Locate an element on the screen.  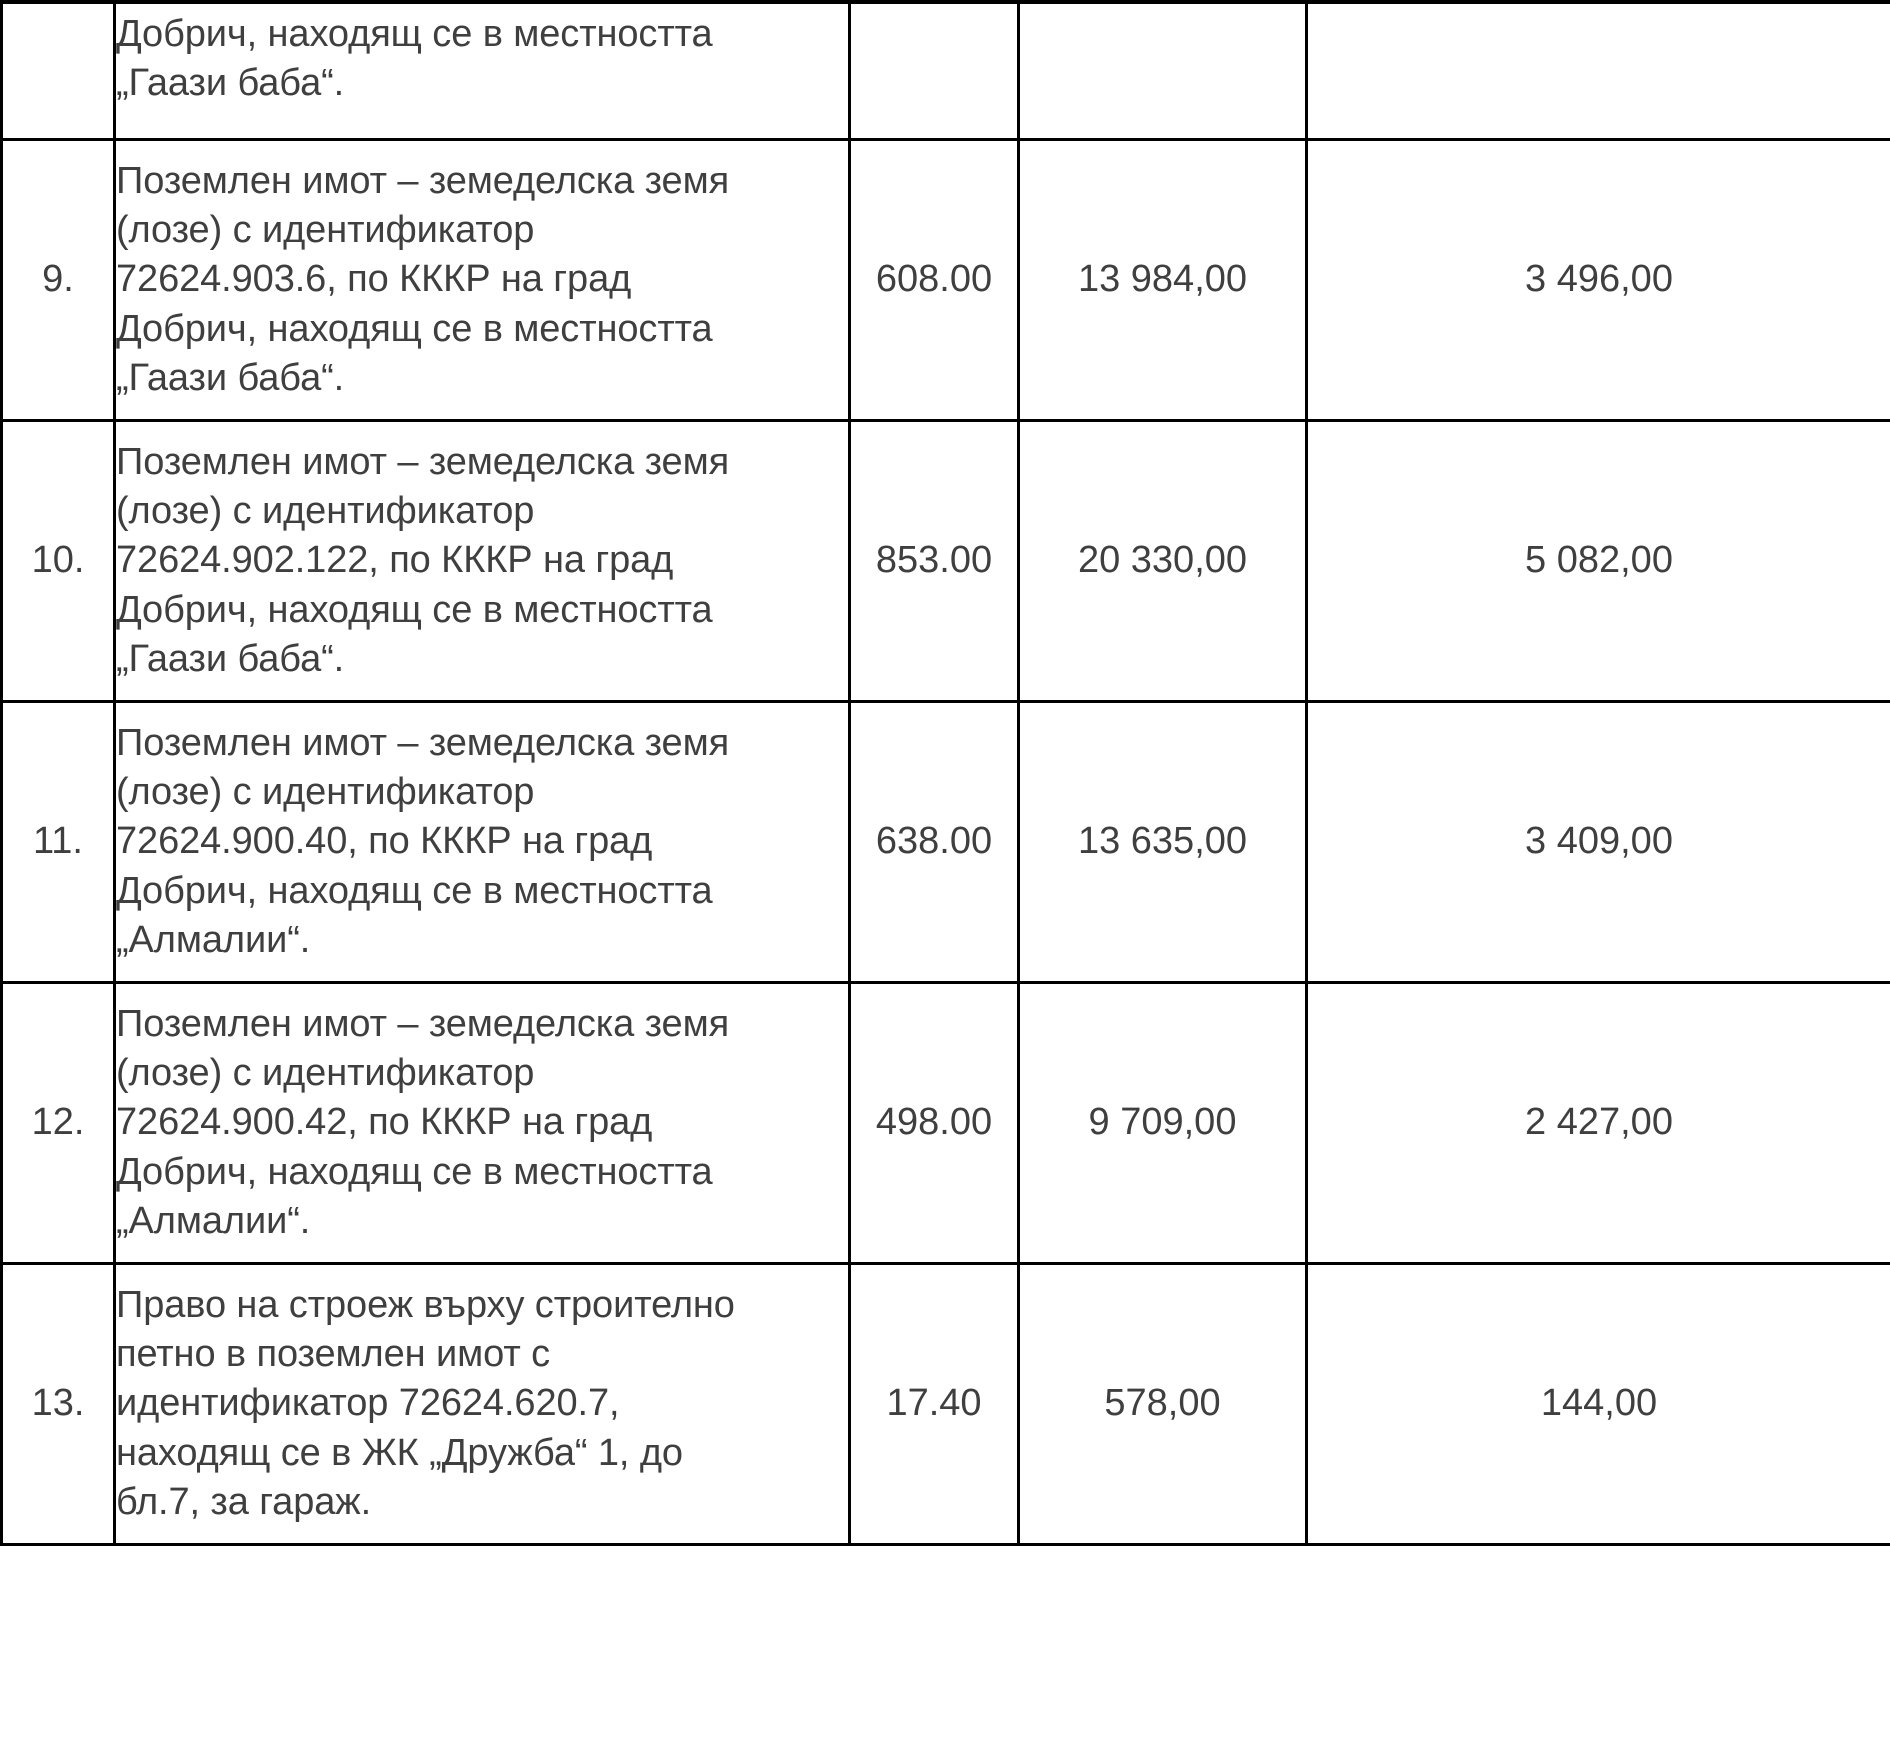
row-number-cell is located at coordinates (58, 70).